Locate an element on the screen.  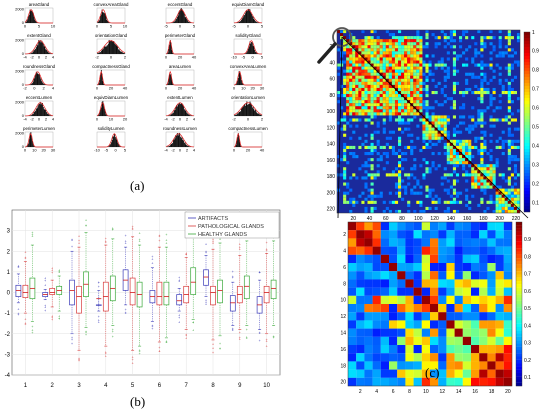
box-artifacts-5: ++++++ is located at coordinates (125, 274).